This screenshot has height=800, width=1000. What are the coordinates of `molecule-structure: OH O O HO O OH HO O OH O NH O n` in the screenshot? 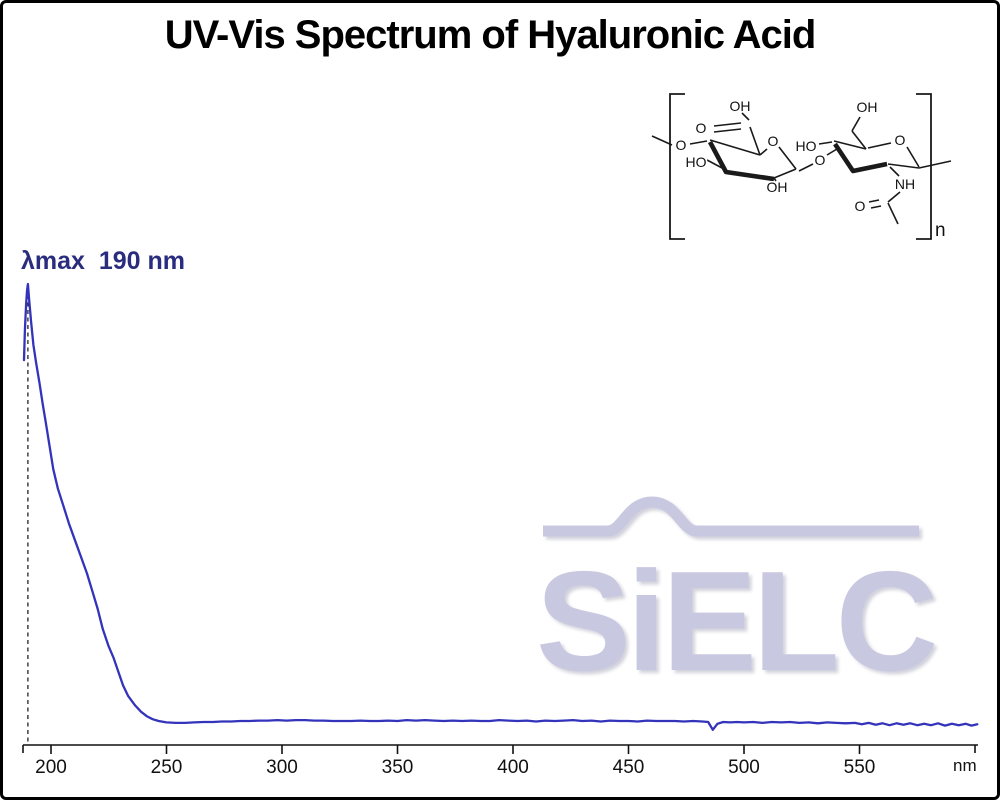 It's located at (801, 167).